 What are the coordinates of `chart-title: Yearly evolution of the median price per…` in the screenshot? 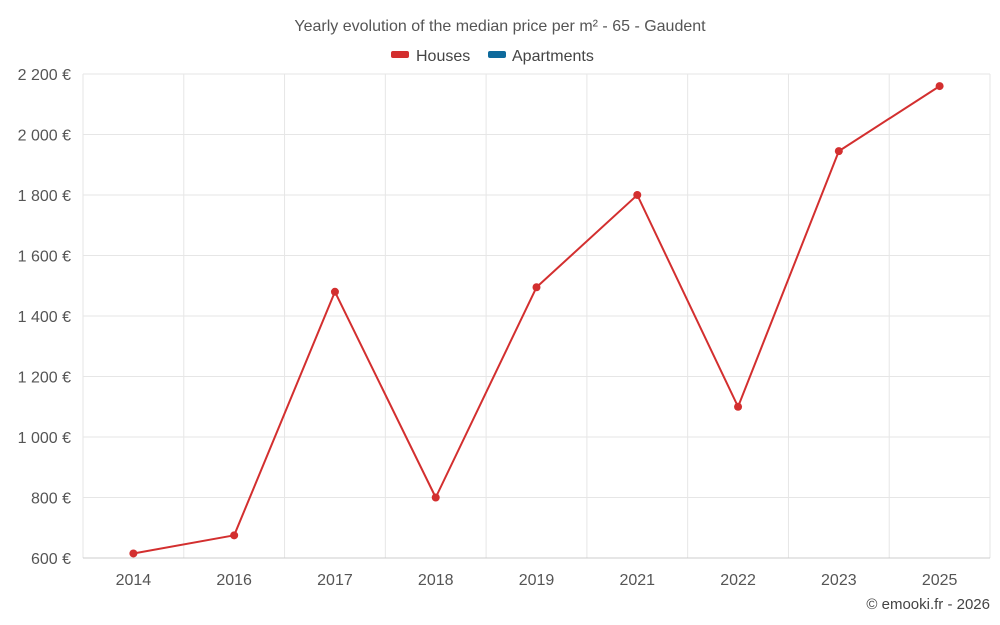 It's located at (500, 26).